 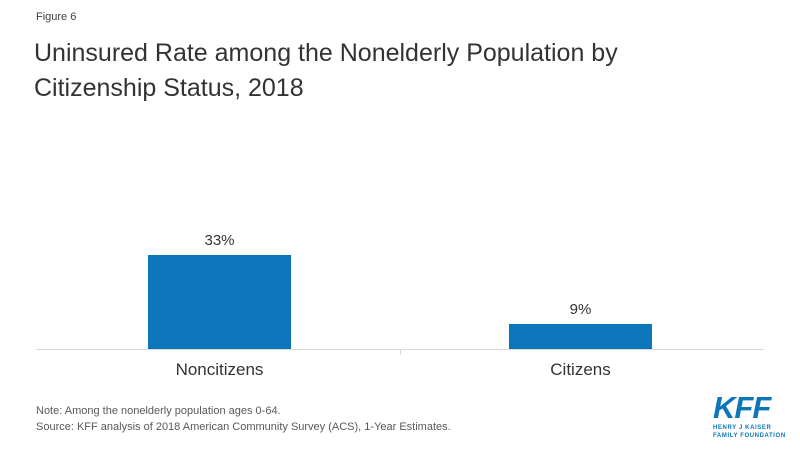 What do you see at coordinates (580, 337) in the screenshot?
I see `bar-citizens` at bounding box center [580, 337].